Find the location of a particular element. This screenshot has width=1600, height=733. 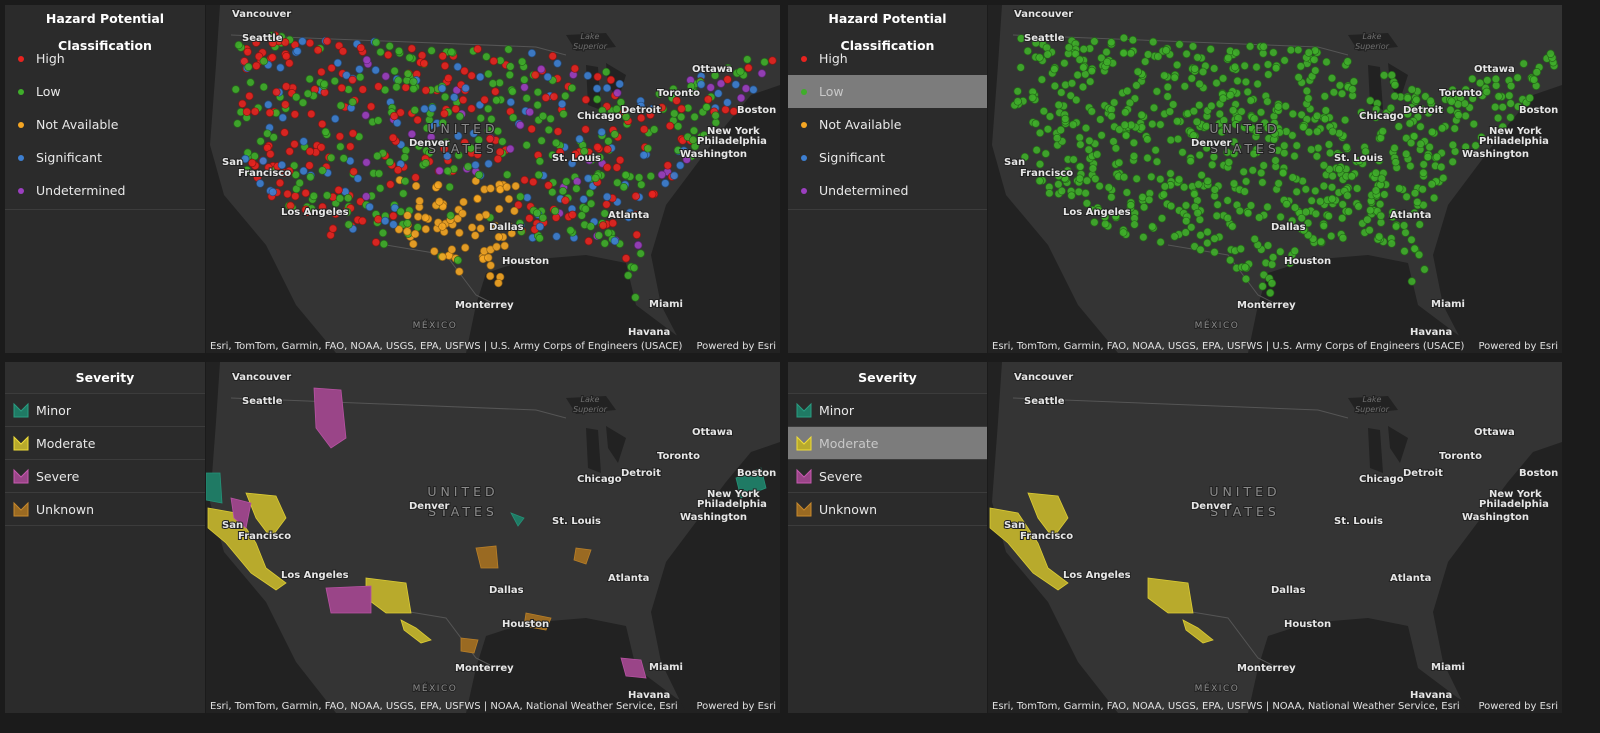

legend-label: High is located at coordinates (50, 58).